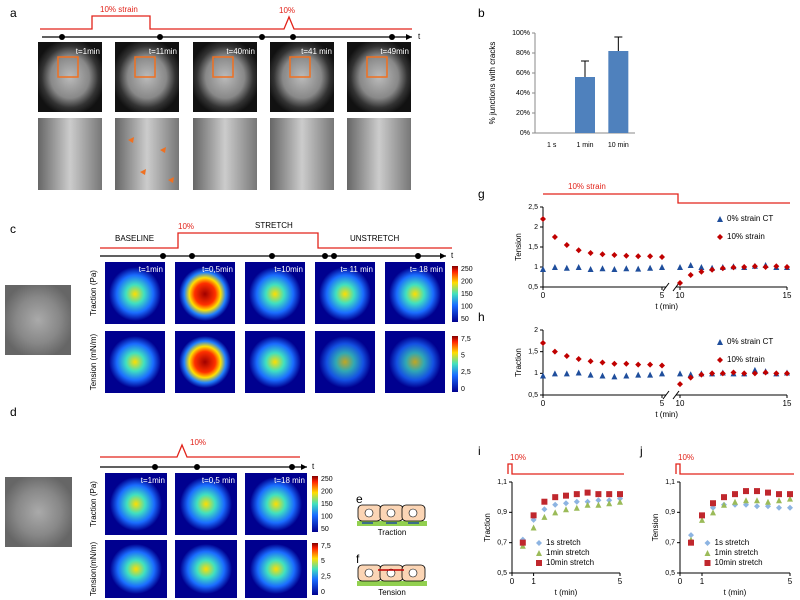  Describe the element at coordinates (523, 113) in the screenshot. I see `y-tick-label: 20%` at that location.